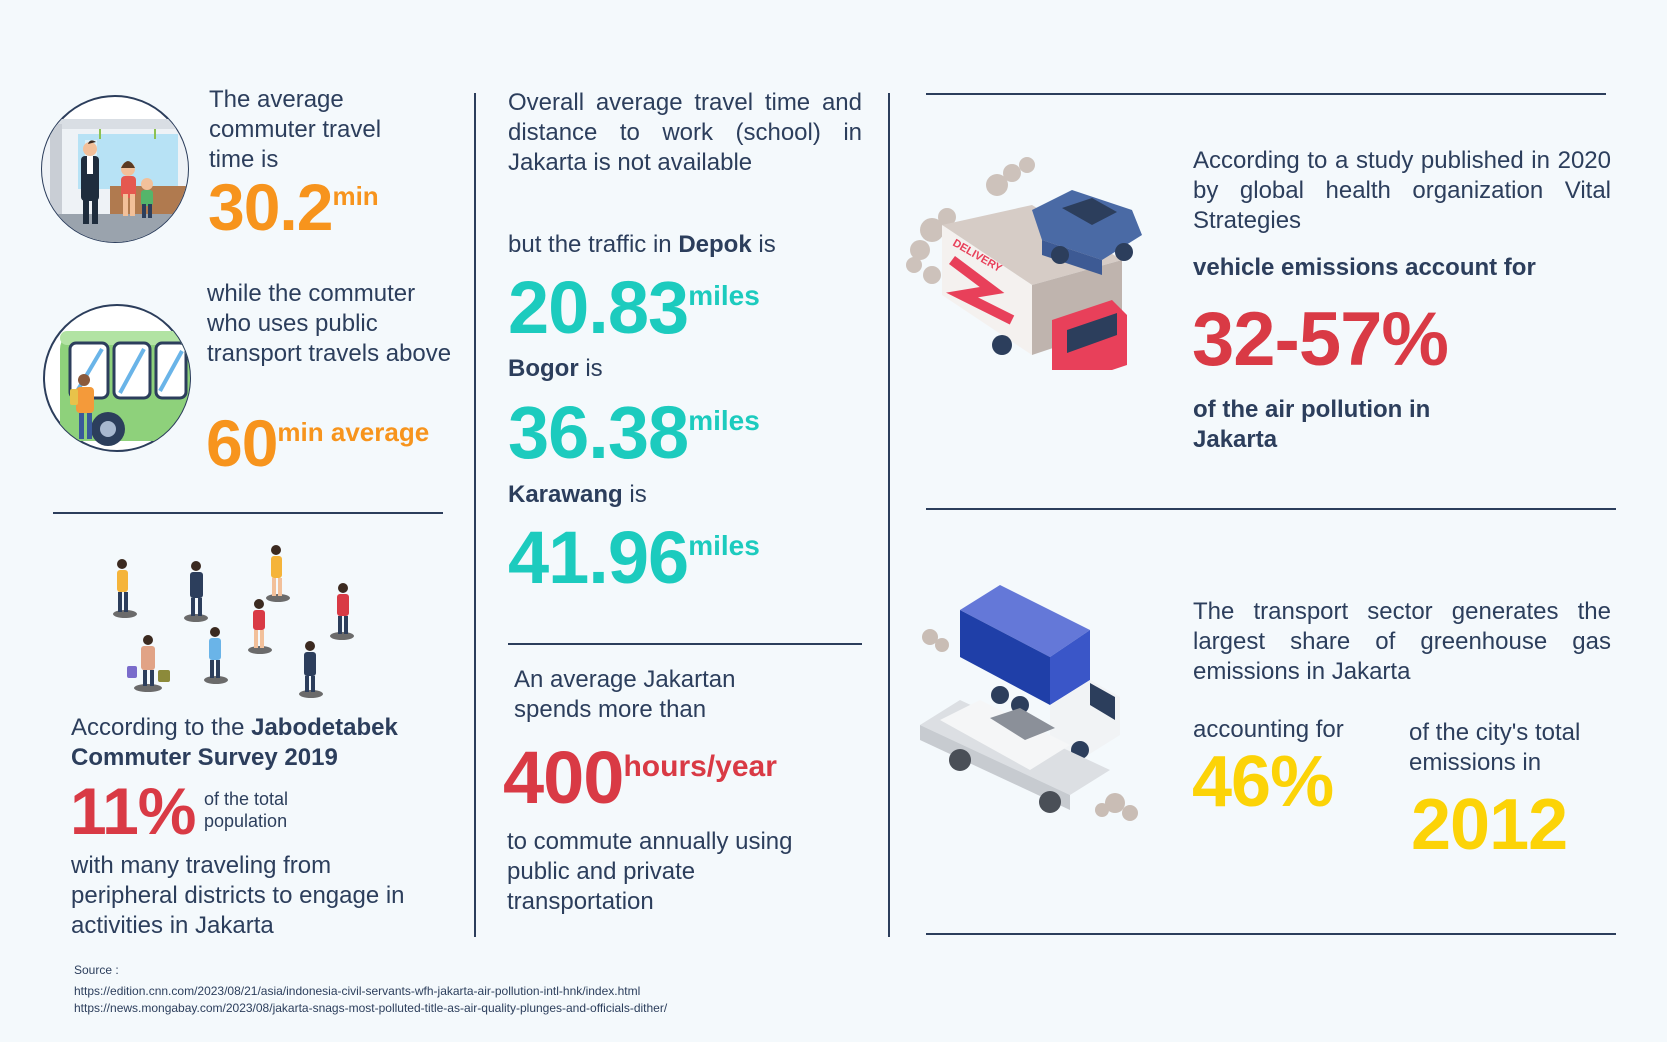 This screenshot has height=1042, width=1667. Describe the element at coordinates (565, 494) in the screenshot. I see `karawang-name: Karawang` at that location.